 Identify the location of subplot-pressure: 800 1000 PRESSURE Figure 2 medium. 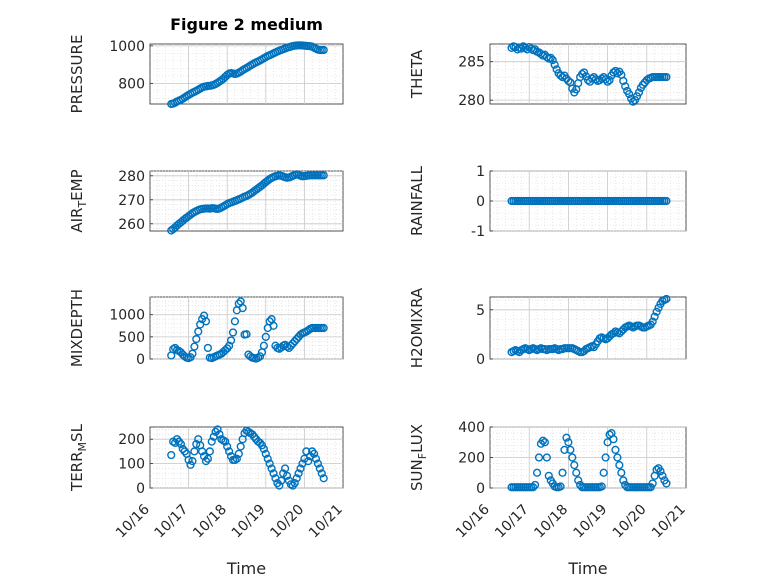
(206, 64).